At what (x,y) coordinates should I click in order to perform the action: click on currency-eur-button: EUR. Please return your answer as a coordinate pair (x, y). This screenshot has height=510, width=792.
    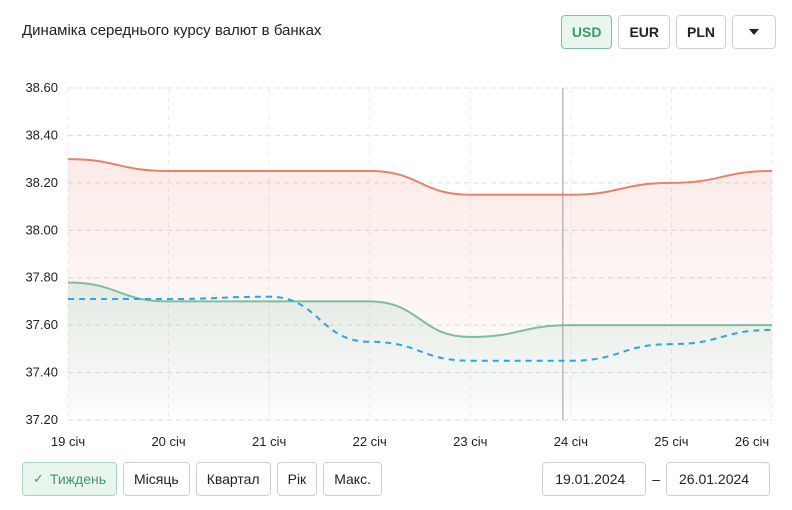
    Looking at the image, I should click on (644, 32).